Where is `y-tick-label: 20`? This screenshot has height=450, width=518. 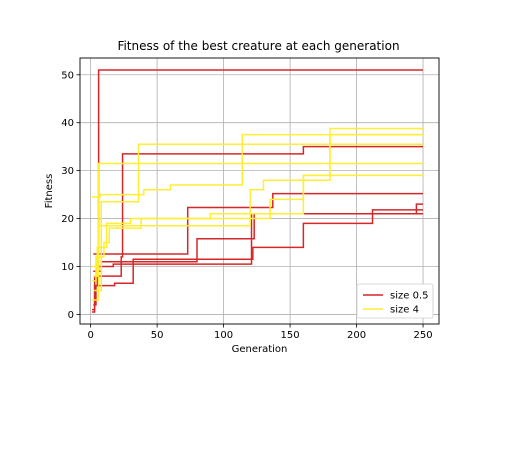
y-tick-label: 20 is located at coordinates (67, 219).